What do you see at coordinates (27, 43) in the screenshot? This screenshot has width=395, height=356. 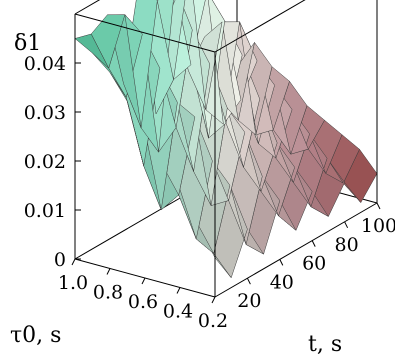 I see `z-axis-label: δ1` at bounding box center [27, 43].